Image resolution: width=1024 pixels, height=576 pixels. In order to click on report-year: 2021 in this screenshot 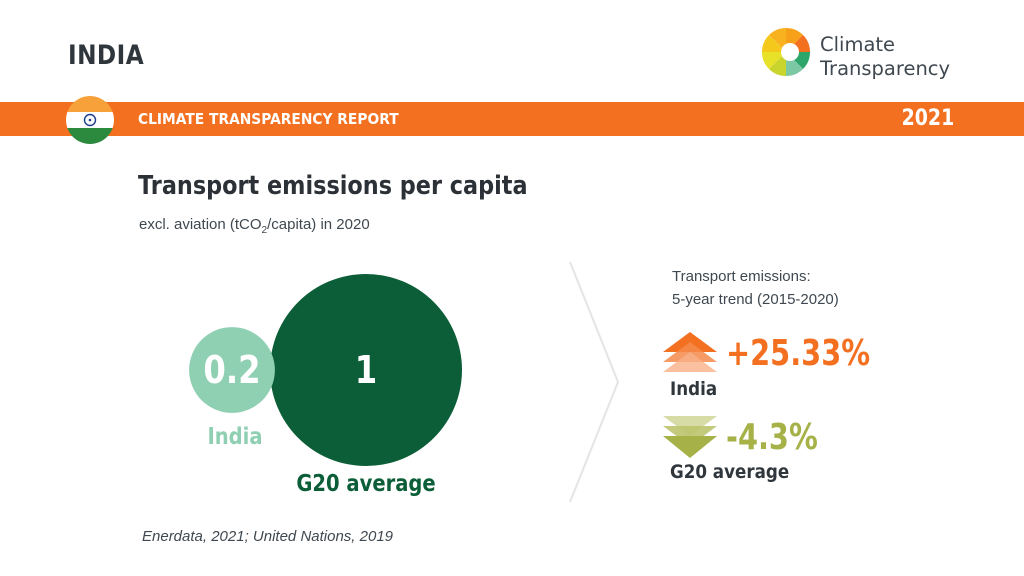, I will do `click(927, 118)`.